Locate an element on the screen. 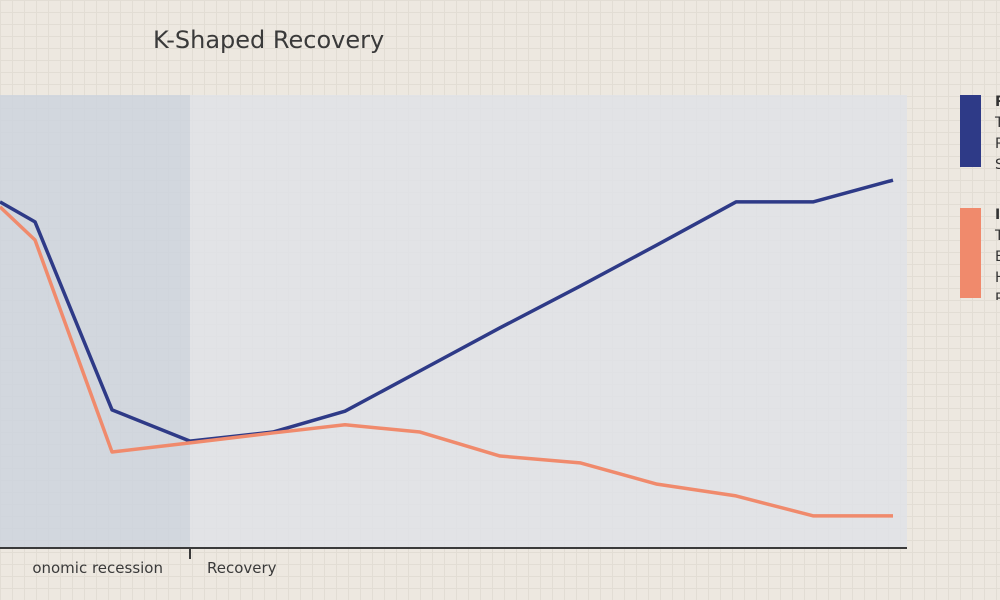 This screenshot has width=1000, height=600. legend-item-top: RTRS is located at coordinates (980, 132).